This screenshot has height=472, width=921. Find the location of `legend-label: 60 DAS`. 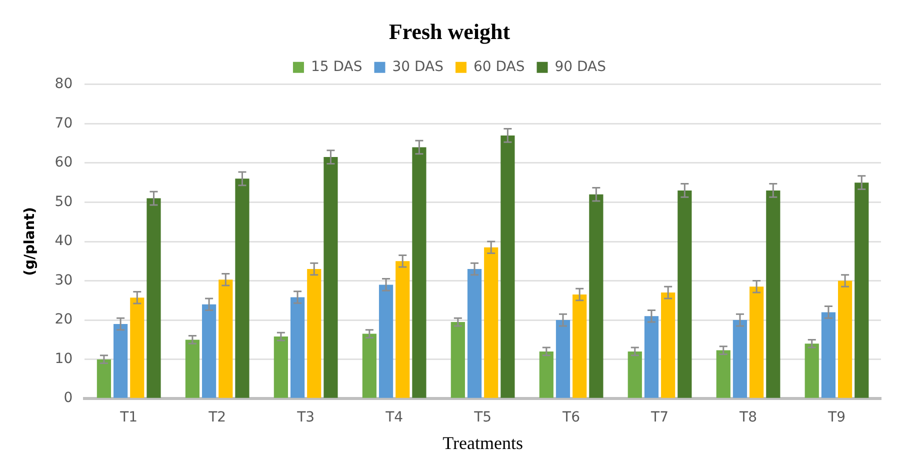

legend-label: 60 DAS is located at coordinates (499, 67).